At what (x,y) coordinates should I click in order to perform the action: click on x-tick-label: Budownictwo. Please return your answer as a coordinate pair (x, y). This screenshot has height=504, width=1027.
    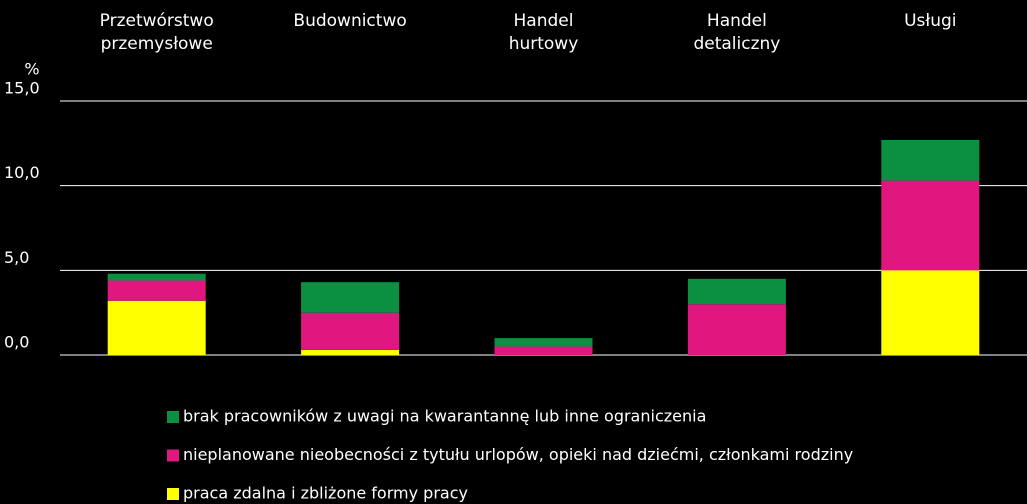
    Looking at the image, I should click on (350, 21).